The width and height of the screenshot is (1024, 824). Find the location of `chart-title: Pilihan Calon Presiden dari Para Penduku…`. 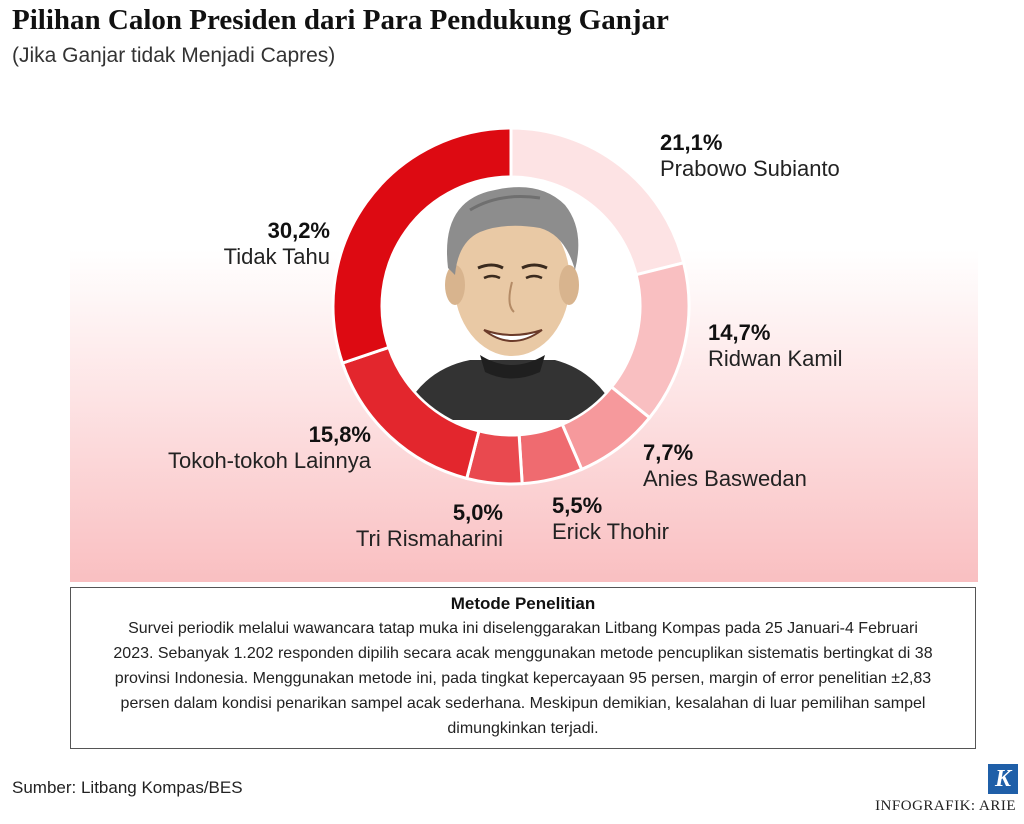

chart-title: Pilihan Calon Presiden dari Para Penduku… is located at coordinates (340, 20).